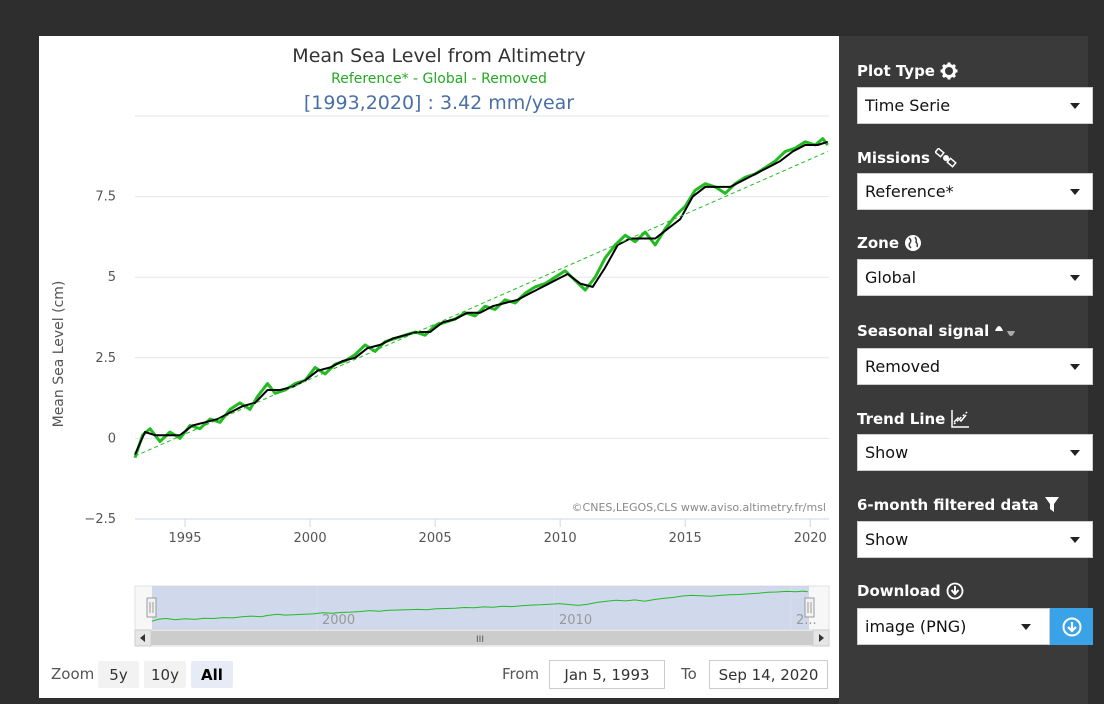  I want to click on plot-type-label-text: Plot Type, so click(896, 71).